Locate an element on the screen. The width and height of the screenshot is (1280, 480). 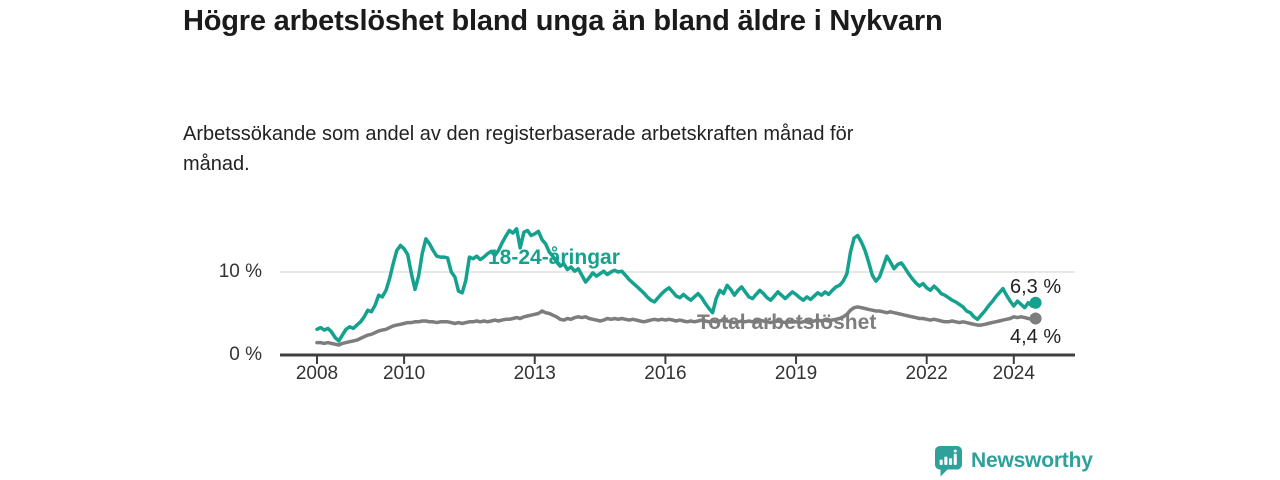
end-value-label-total: 4,4 % is located at coordinates (1036, 337).